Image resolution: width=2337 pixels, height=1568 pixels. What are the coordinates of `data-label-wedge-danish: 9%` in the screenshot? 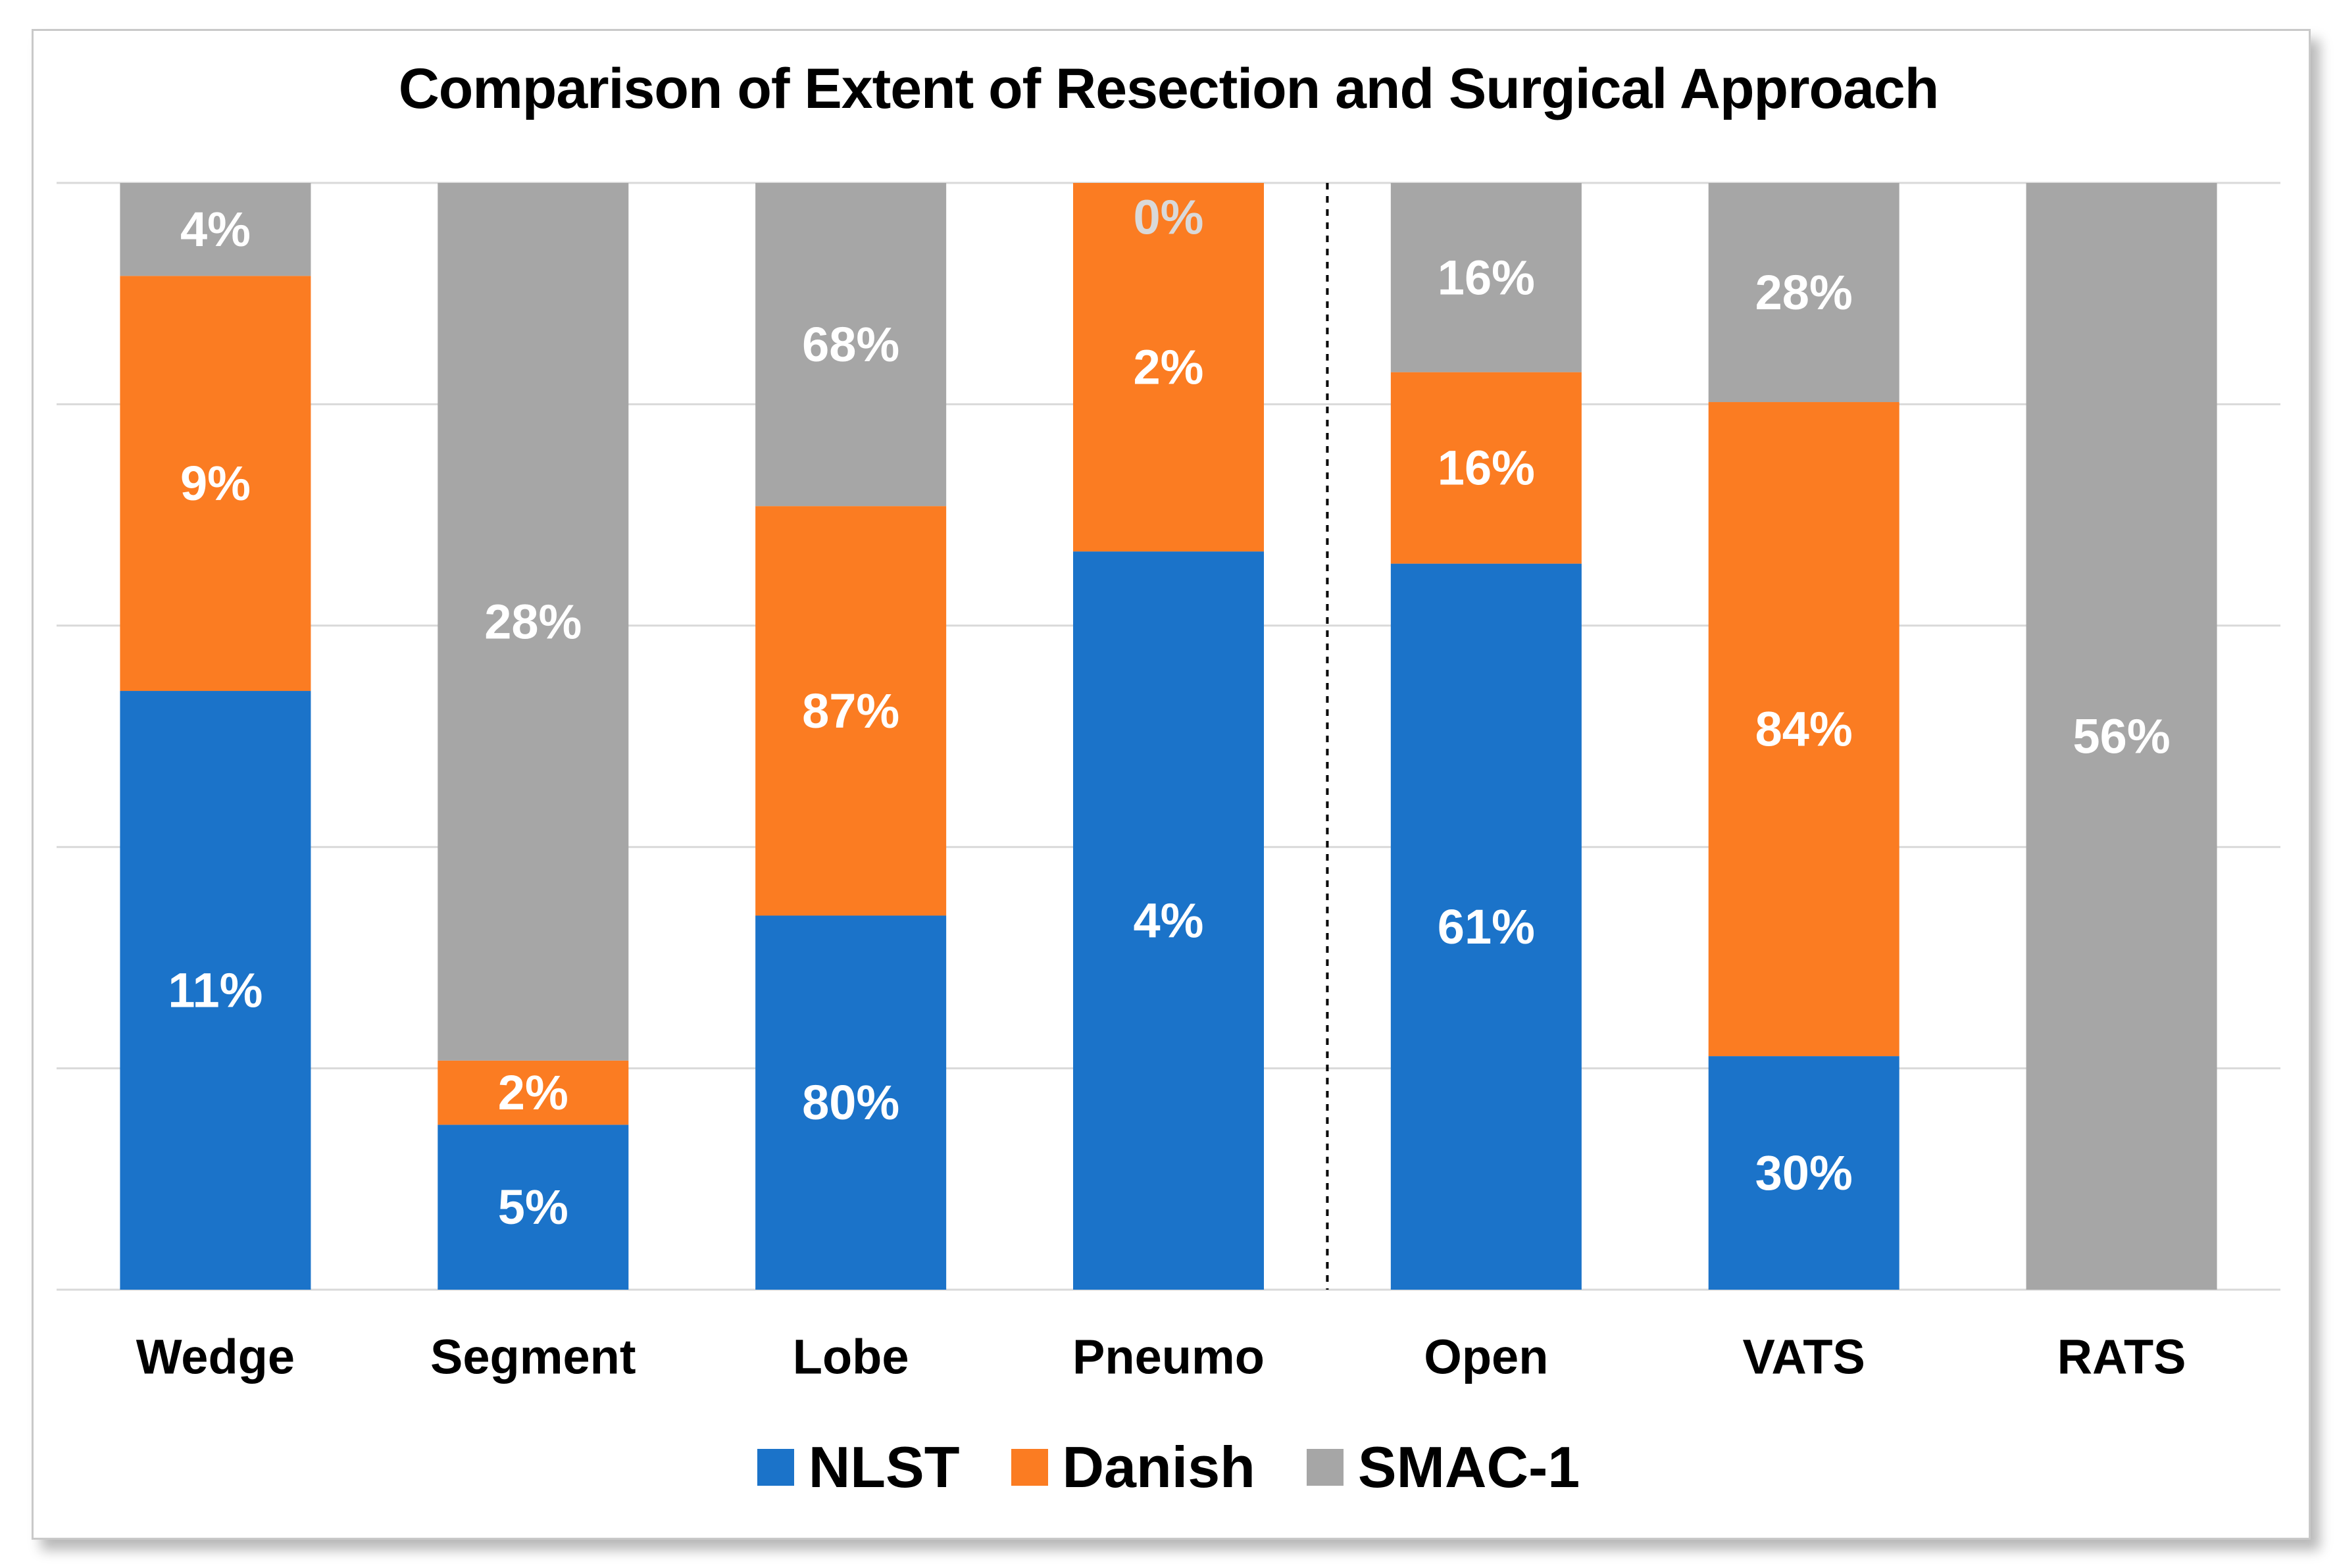 It's located at (215, 484).